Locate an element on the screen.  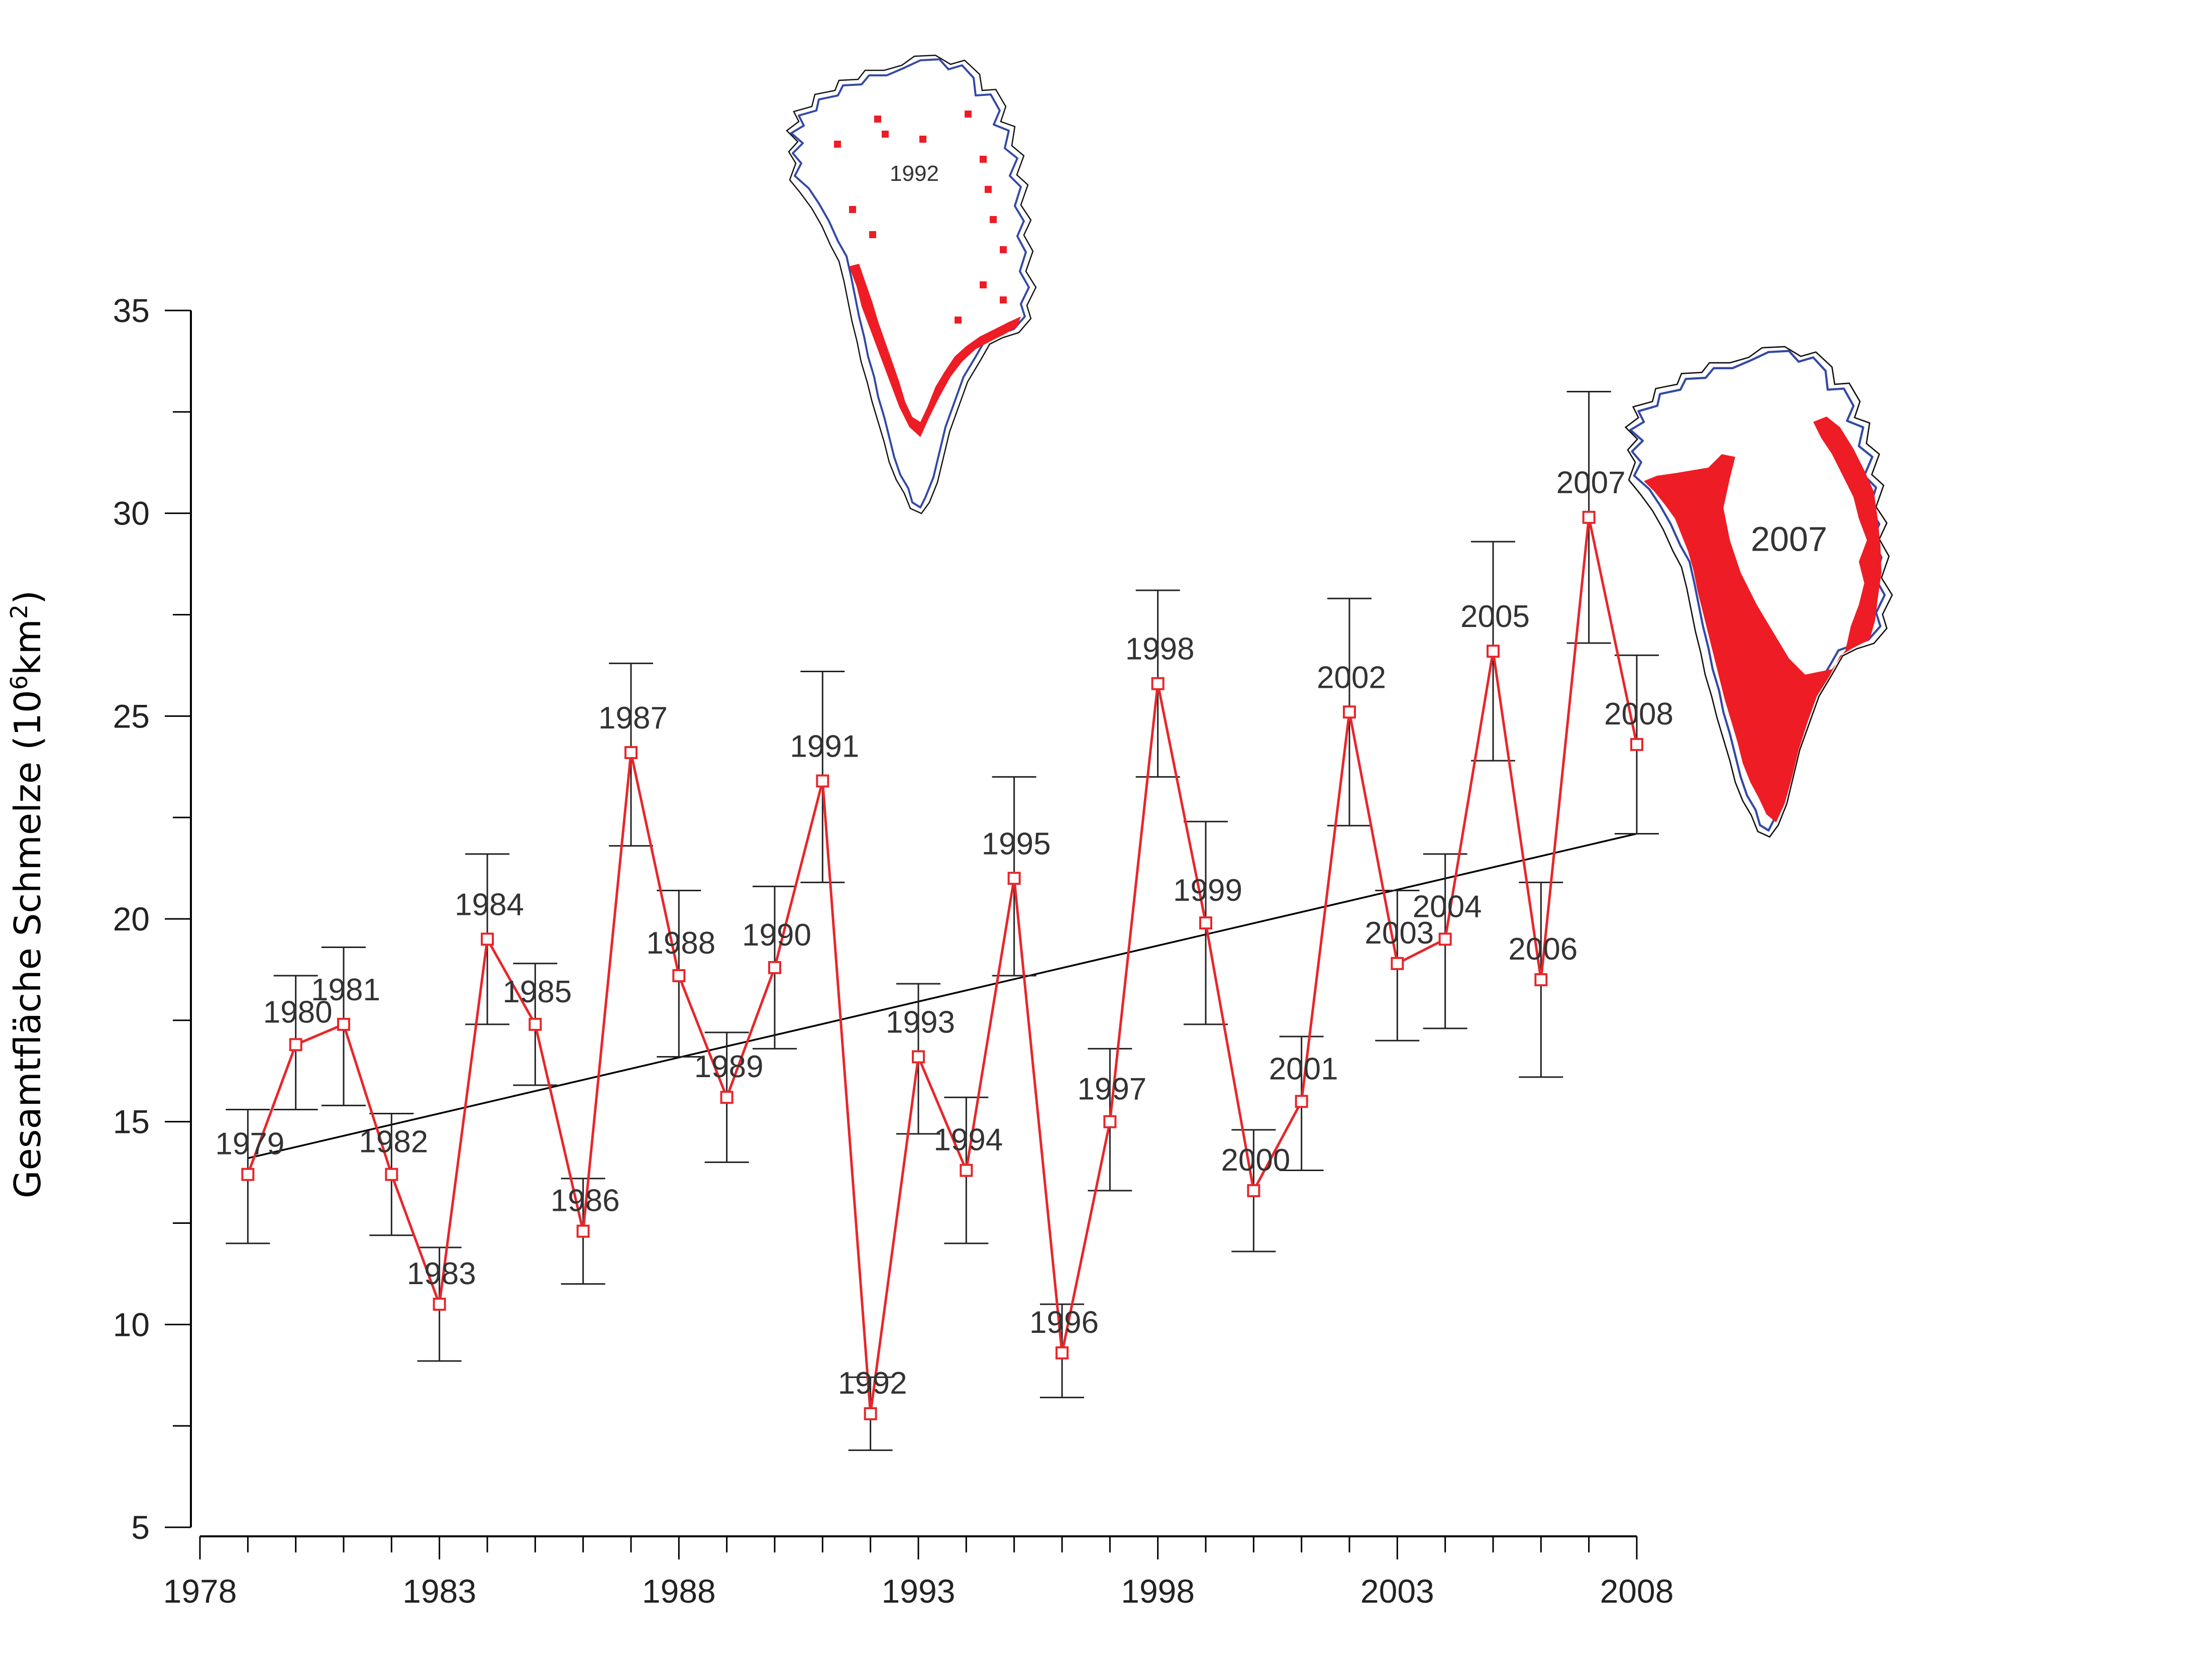
map-ice-outline is located at coordinates (910, 283).